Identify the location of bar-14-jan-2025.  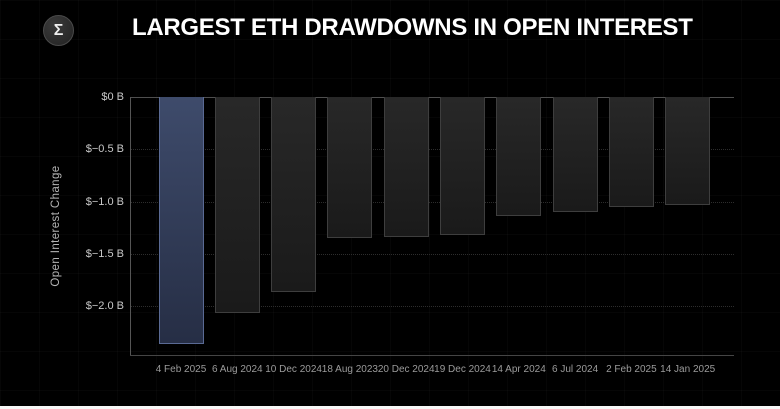
(688, 151).